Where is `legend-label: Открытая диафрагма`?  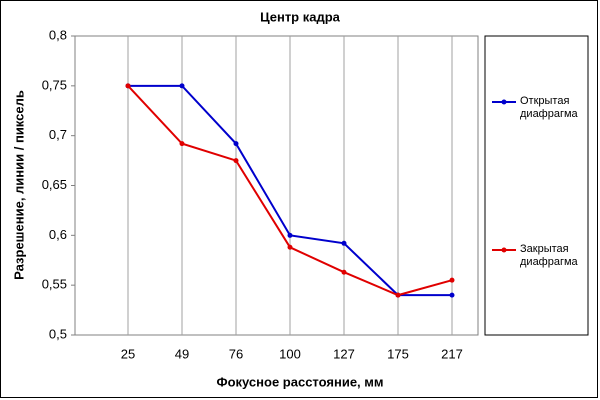 legend-label: Открытая диафрагма is located at coordinates (549, 107).